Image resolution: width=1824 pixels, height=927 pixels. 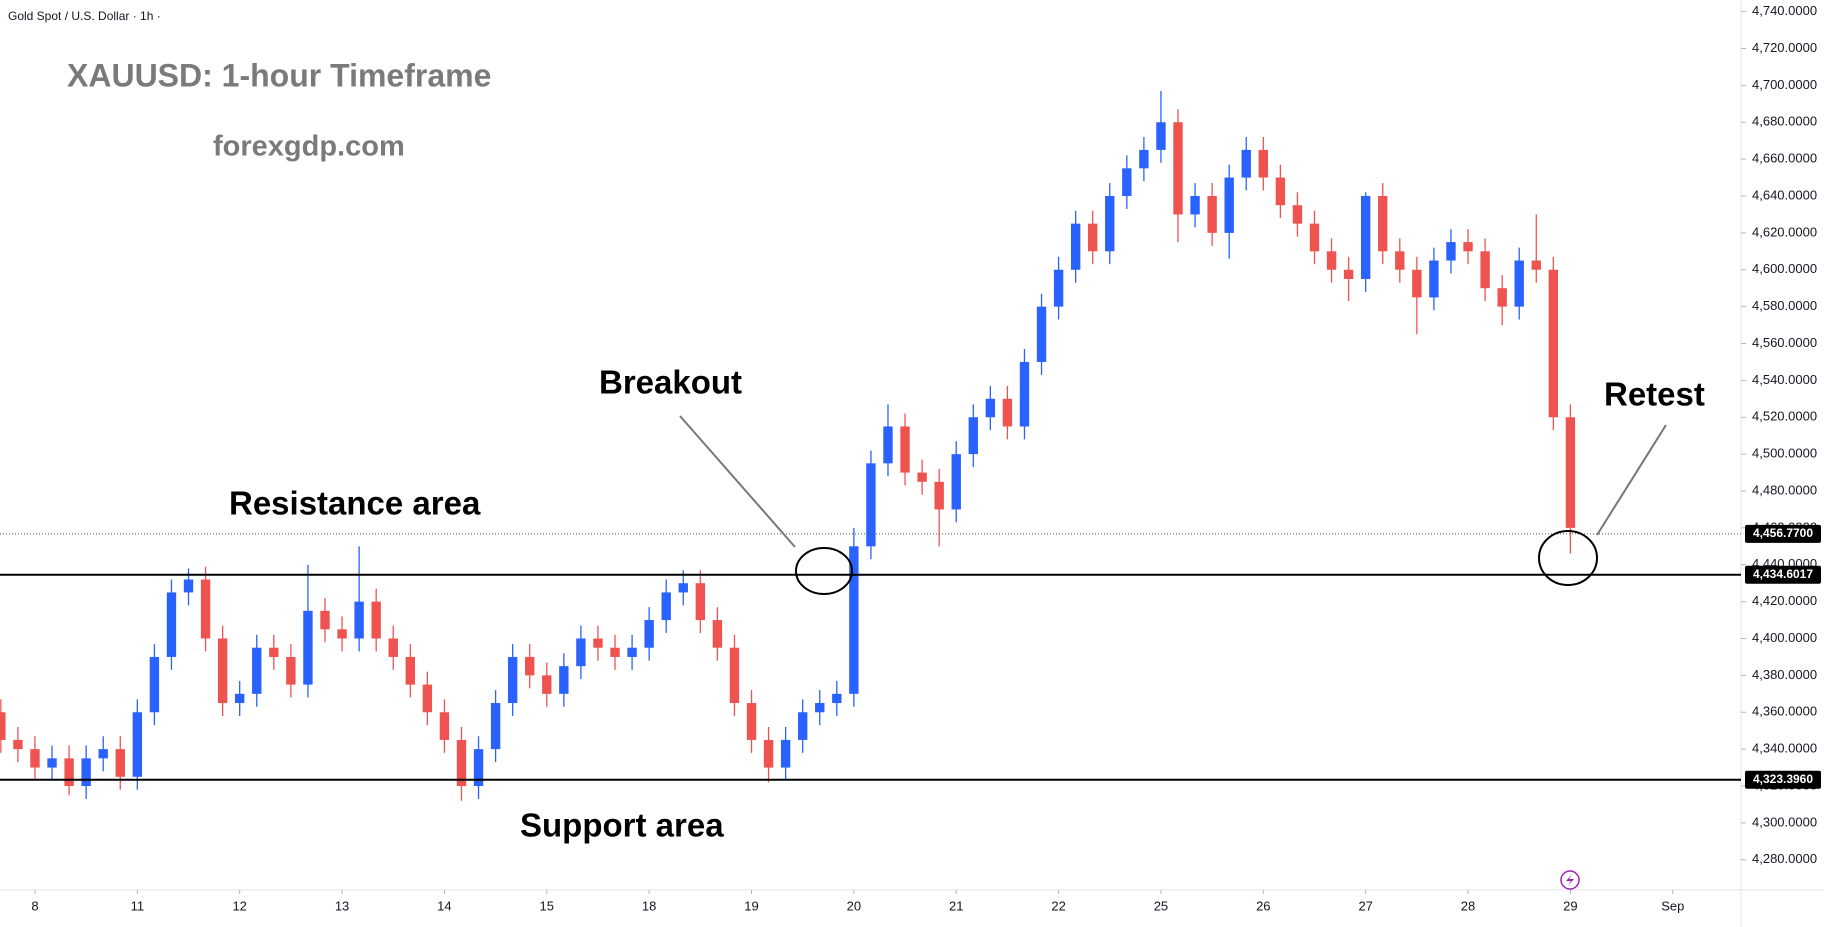 What do you see at coordinates (1783, 779) in the screenshot?
I see `level-label: 4,323.3960` at bounding box center [1783, 779].